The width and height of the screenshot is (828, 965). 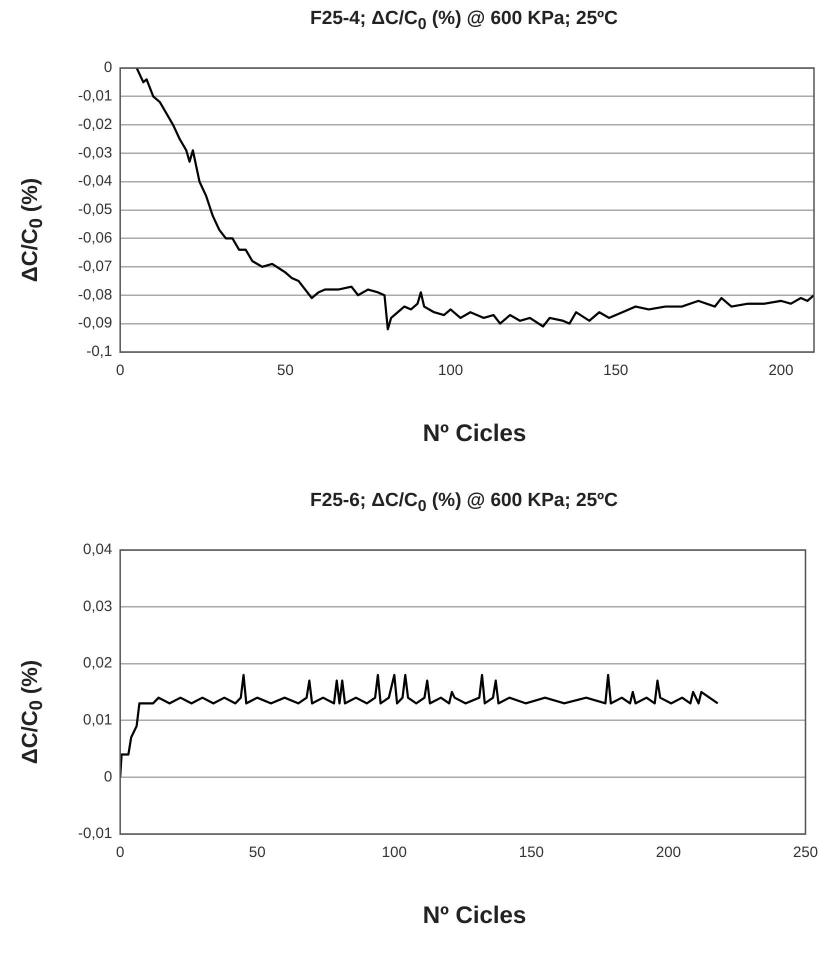 I want to click on y-tick-label: -0,02, so click(x=95, y=124).